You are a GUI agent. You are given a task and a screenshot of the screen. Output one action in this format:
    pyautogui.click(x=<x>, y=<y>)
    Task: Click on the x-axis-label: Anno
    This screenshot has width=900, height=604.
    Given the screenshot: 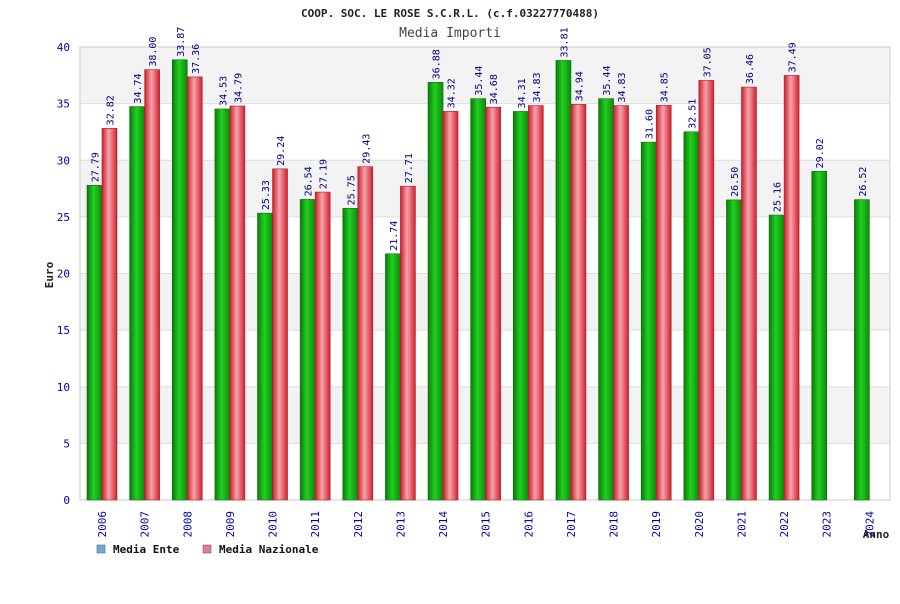 What is the action you would take?
    pyautogui.click(x=876, y=534)
    